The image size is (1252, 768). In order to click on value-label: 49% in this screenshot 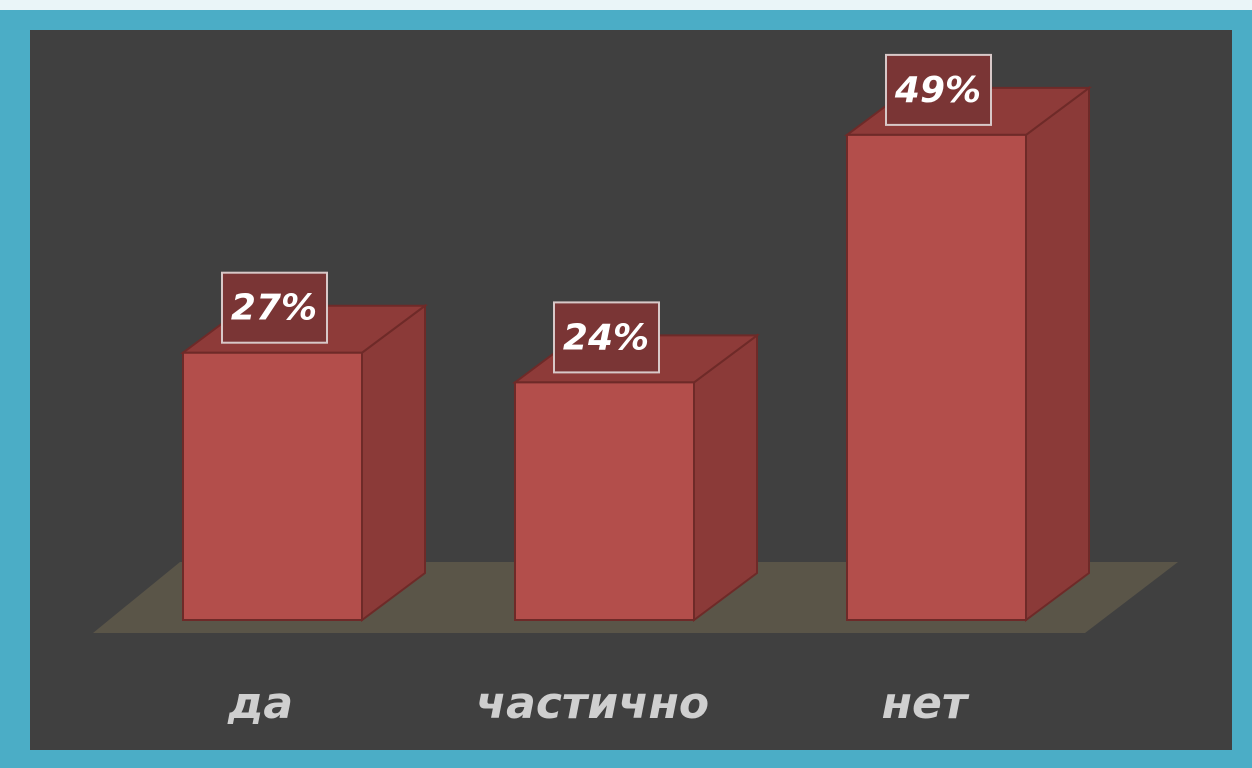, I will do `click(937, 90)`.